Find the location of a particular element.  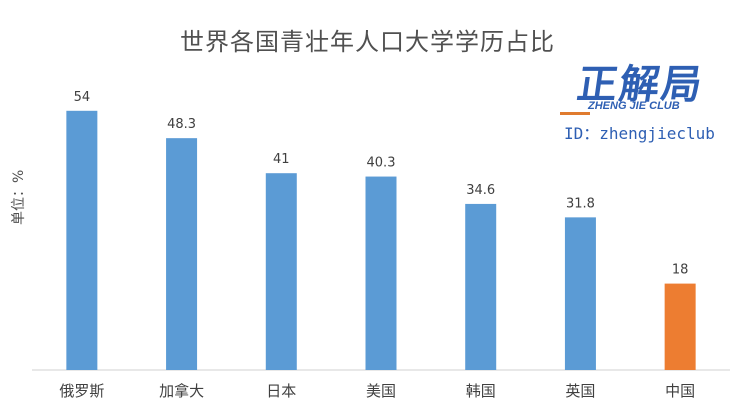

watermark-accent-line is located at coordinates (575, 113).